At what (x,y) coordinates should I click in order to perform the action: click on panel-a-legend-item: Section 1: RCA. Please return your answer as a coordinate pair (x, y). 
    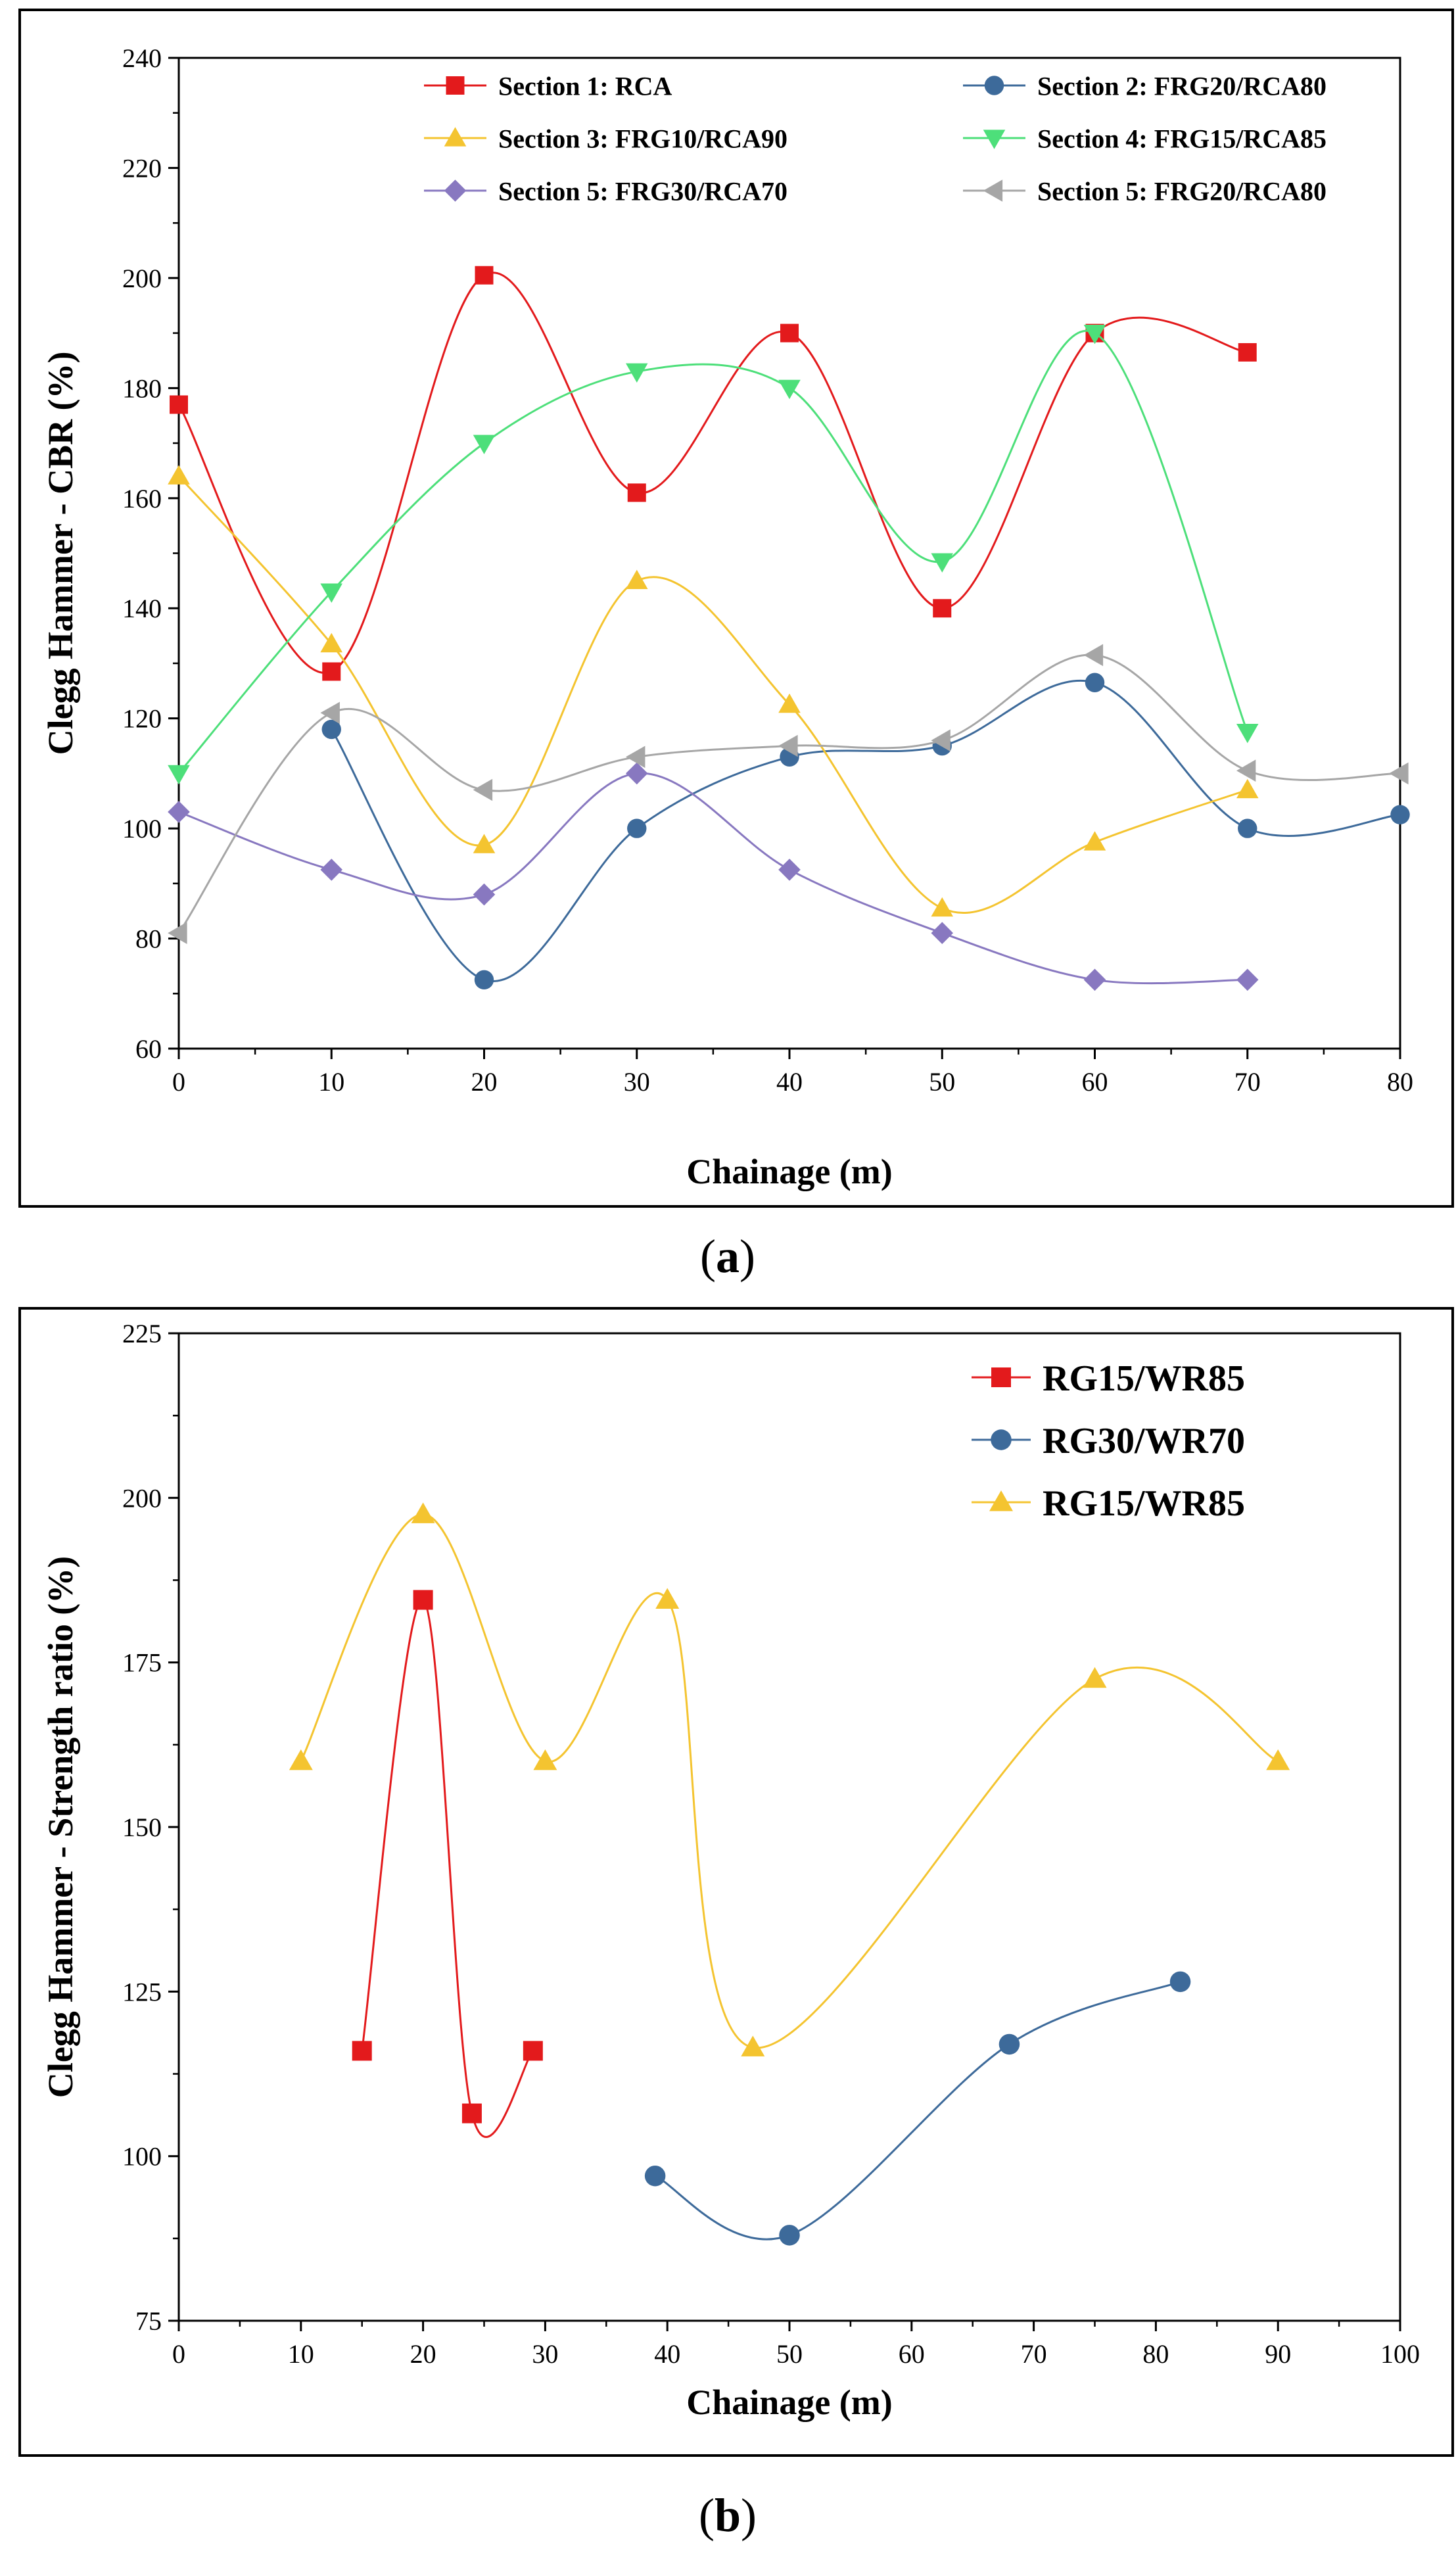
    Looking at the image, I should click on (548, 86).